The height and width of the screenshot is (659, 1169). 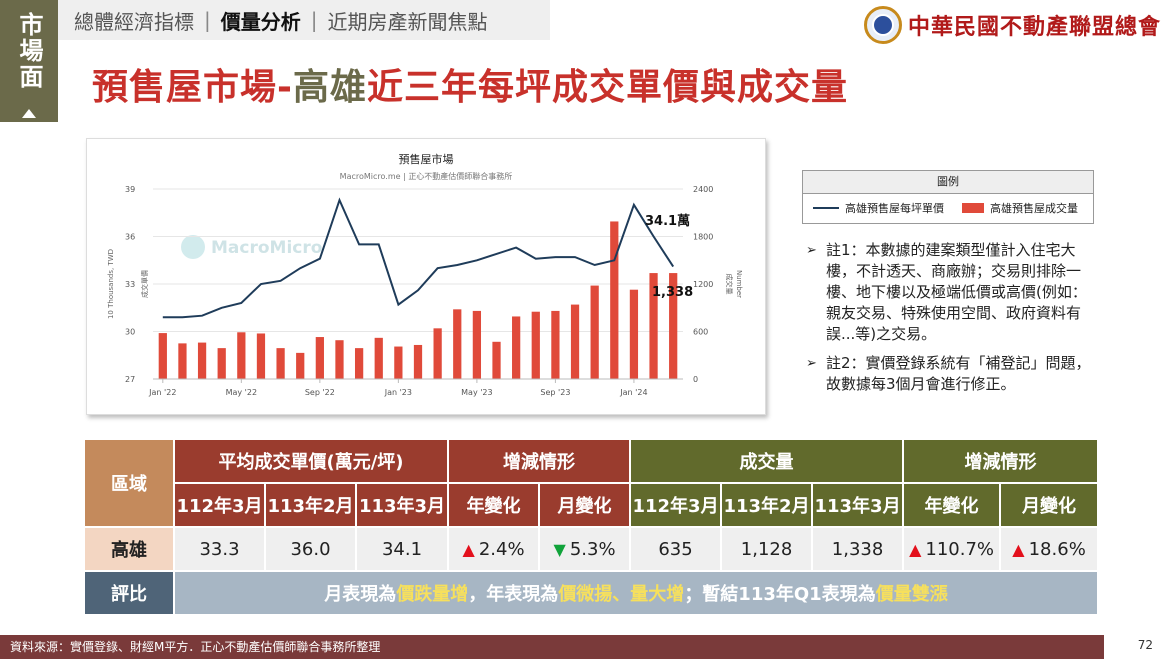 What do you see at coordinates (952, 505) in the screenshot?
I see `volume-yoy-header: 年變化` at bounding box center [952, 505].